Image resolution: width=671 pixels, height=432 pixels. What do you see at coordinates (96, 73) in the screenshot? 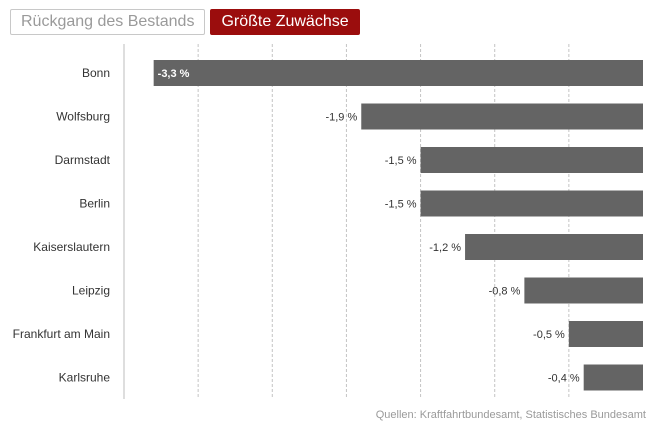
I see `category-label: Bonn` at bounding box center [96, 73].